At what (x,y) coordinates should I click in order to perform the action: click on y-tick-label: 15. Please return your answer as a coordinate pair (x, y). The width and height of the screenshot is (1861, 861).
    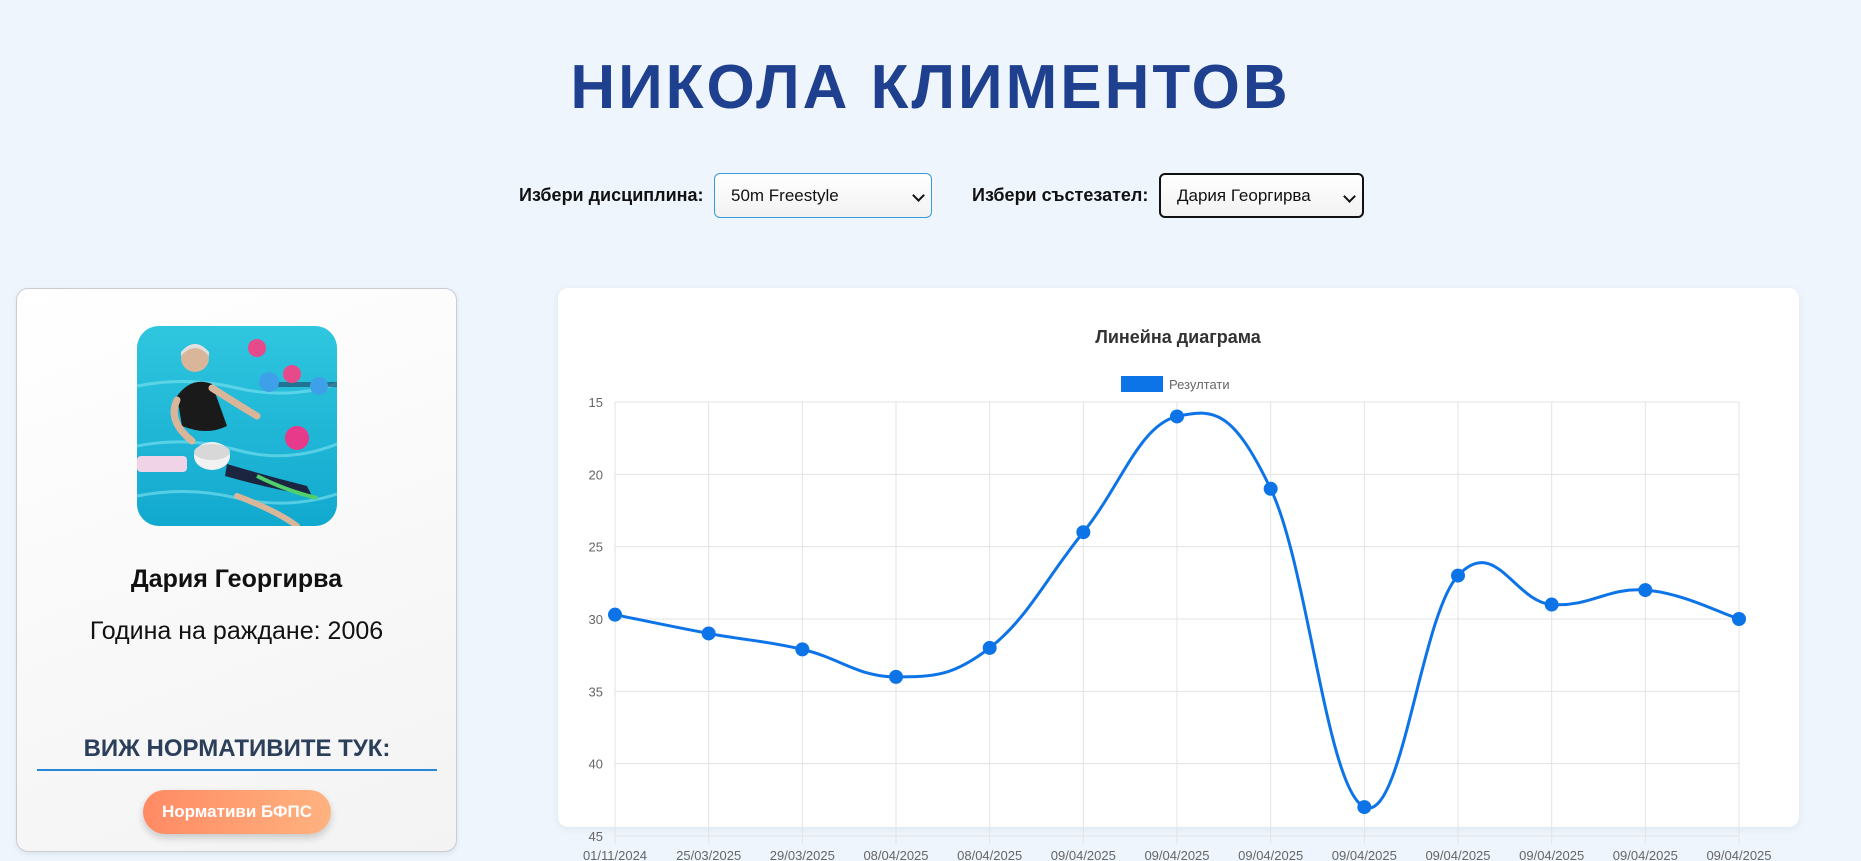
    Looking at the image, I should click on (596, 402).